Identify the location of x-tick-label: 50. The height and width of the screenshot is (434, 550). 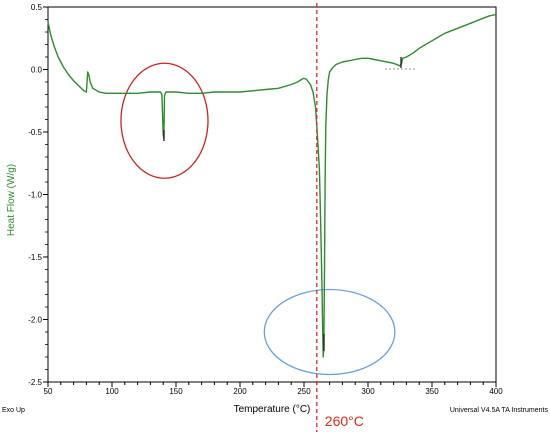
(48, 391).